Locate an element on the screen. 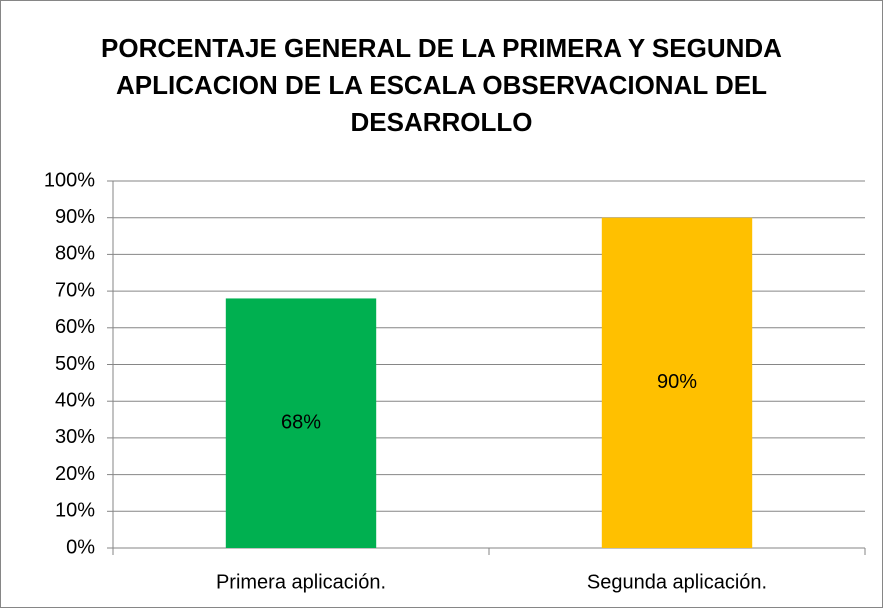 The height and width of the screenshot is (608, 883). y-tick-label: 0% is located at coordinates (80, 547).